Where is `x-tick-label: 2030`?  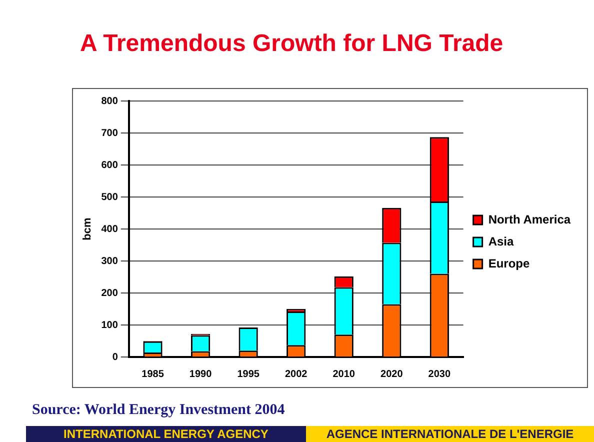 x-tick-label: 2030 is located at coordinates (439, 374).